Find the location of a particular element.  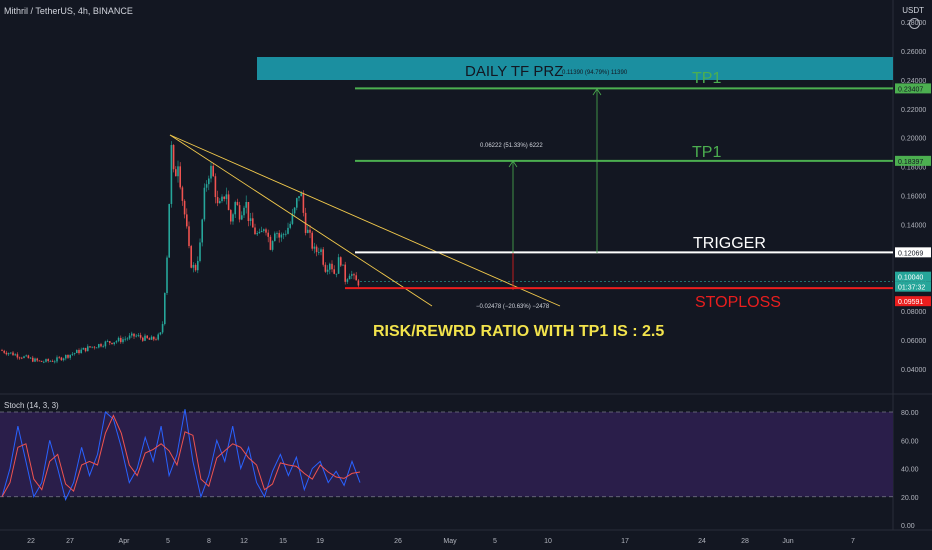

symbol-title: Mithril / TetherUS, 4h, BINANCE is located at coordinates (68, 11).